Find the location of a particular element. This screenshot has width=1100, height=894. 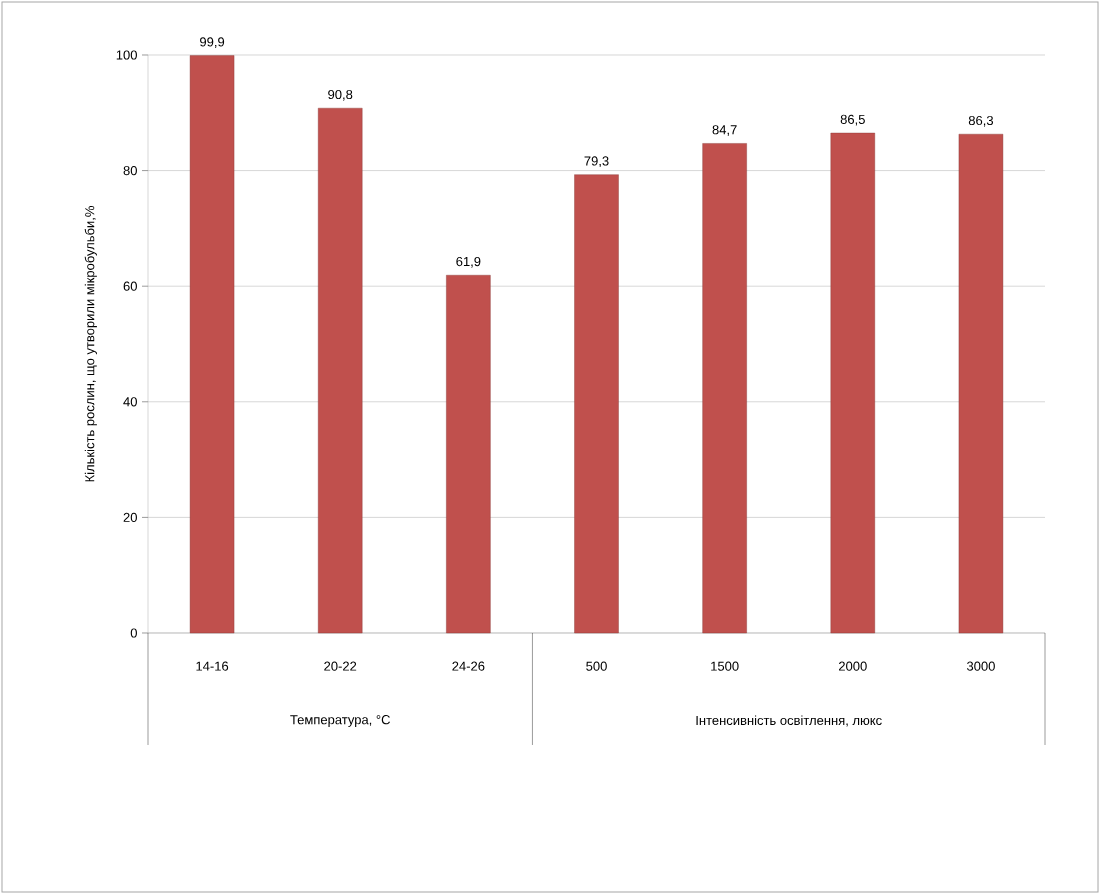

data-label: 86,5 is located at coordinates (852, 120).